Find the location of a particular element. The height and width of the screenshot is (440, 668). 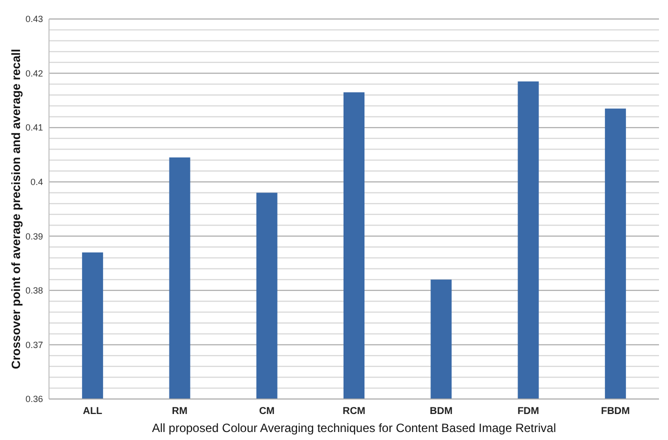

x-tick-label: ALL is located at coordinates (92, 411).